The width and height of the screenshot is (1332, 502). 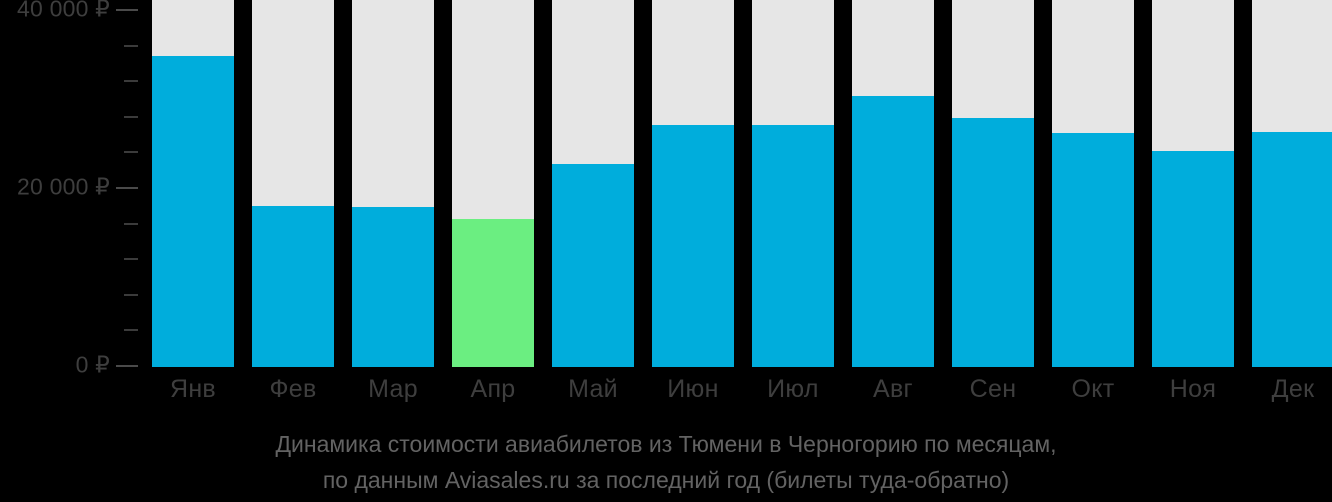 I want to click on x-axis-label-июл: Июл, so click(x=793, y=389).